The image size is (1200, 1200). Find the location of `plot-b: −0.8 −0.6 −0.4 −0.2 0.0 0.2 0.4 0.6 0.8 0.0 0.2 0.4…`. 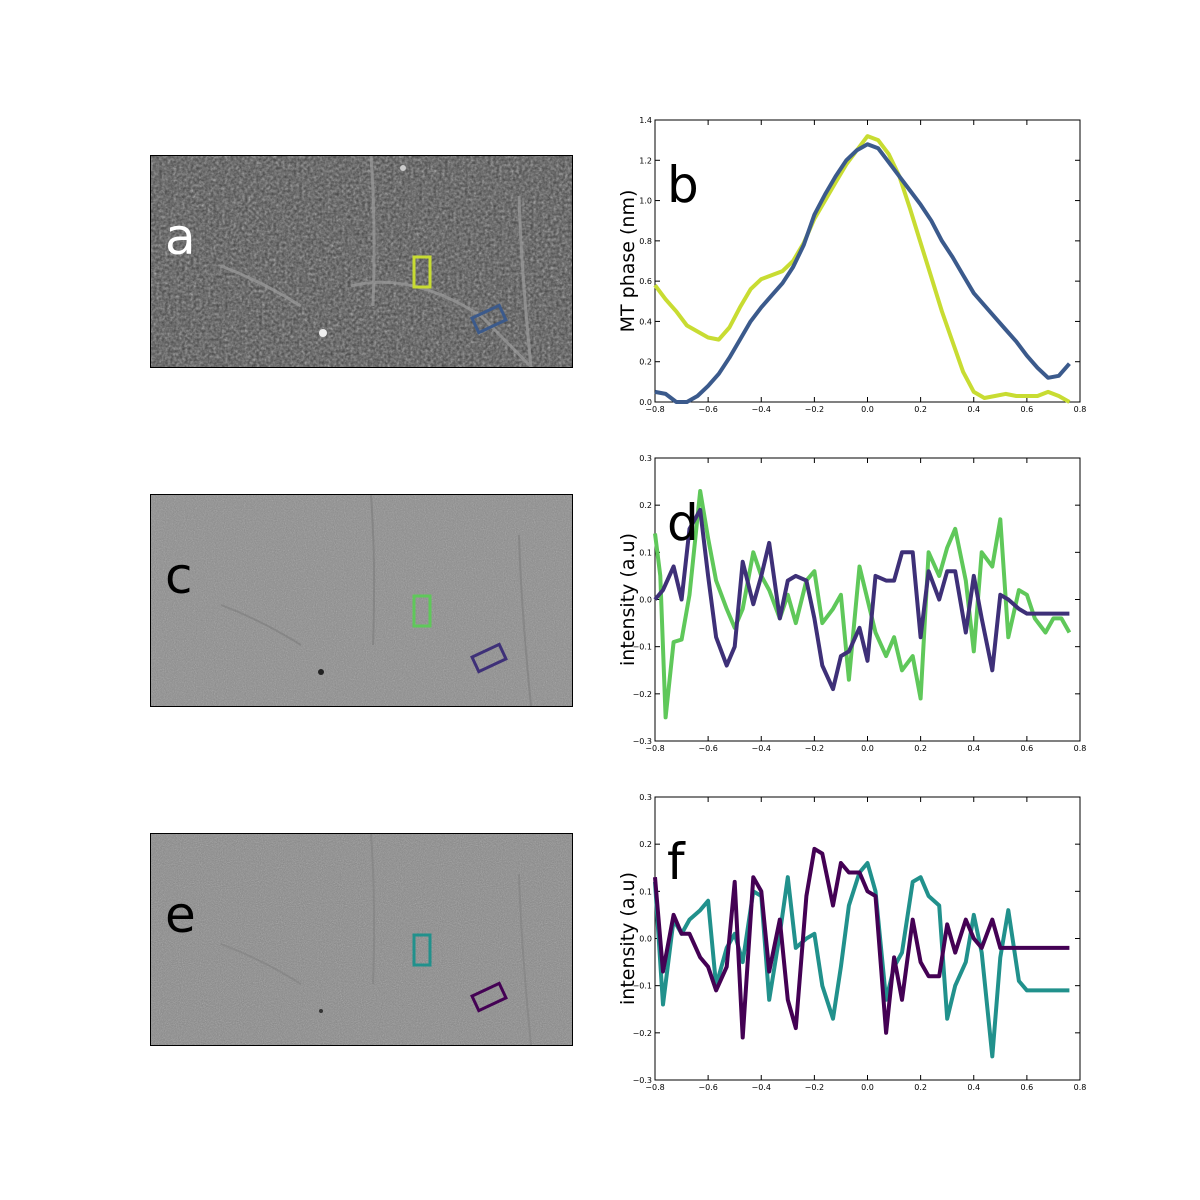

plot-b: −0.8 −0.6 −0.4 −0.2 0.0 0.2 0.4 0.6 0.8 0.0 0.2 0.4… is located at coordinates (851, 265).